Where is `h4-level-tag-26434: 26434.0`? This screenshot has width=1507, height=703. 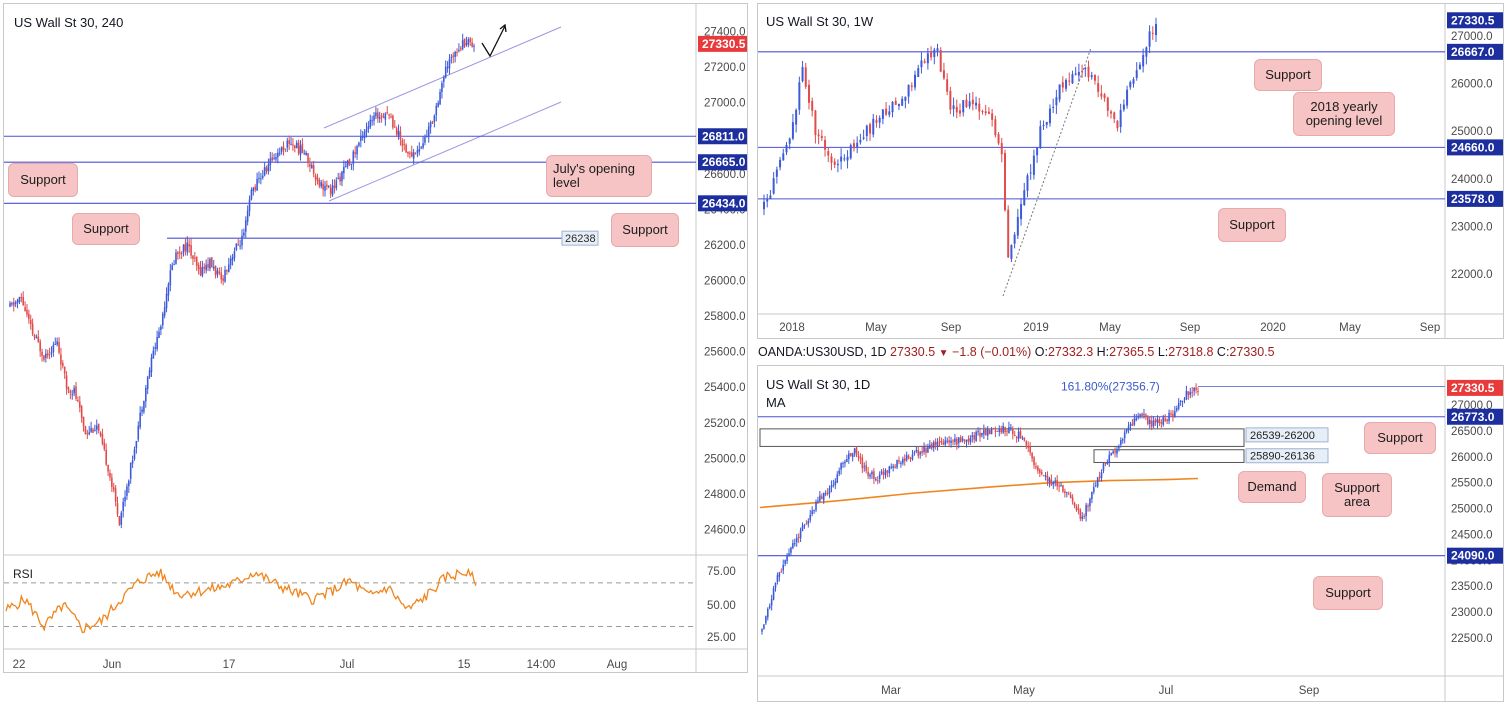
h4-level-tag-26434: 26434.0 is located at coordinates (724, 203).